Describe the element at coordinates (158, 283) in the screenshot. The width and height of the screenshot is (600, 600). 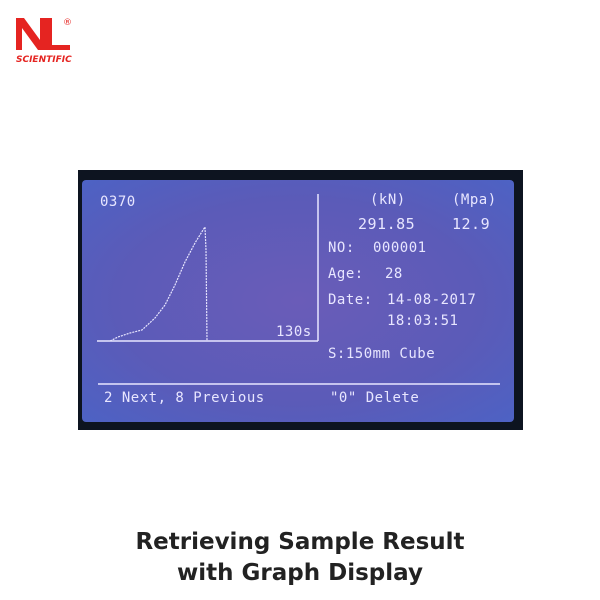
I see `load-curve` at that location.